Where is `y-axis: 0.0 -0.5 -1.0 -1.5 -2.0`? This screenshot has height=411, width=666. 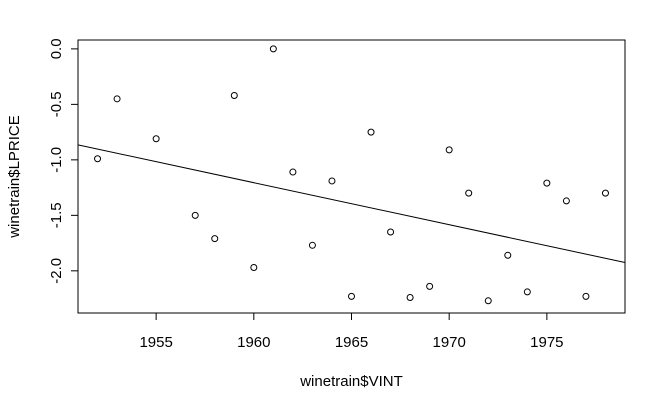 y-axis: 0.0 -0.5 -1.0 -1.5 -2.0 is located at coordinates (63, 161).